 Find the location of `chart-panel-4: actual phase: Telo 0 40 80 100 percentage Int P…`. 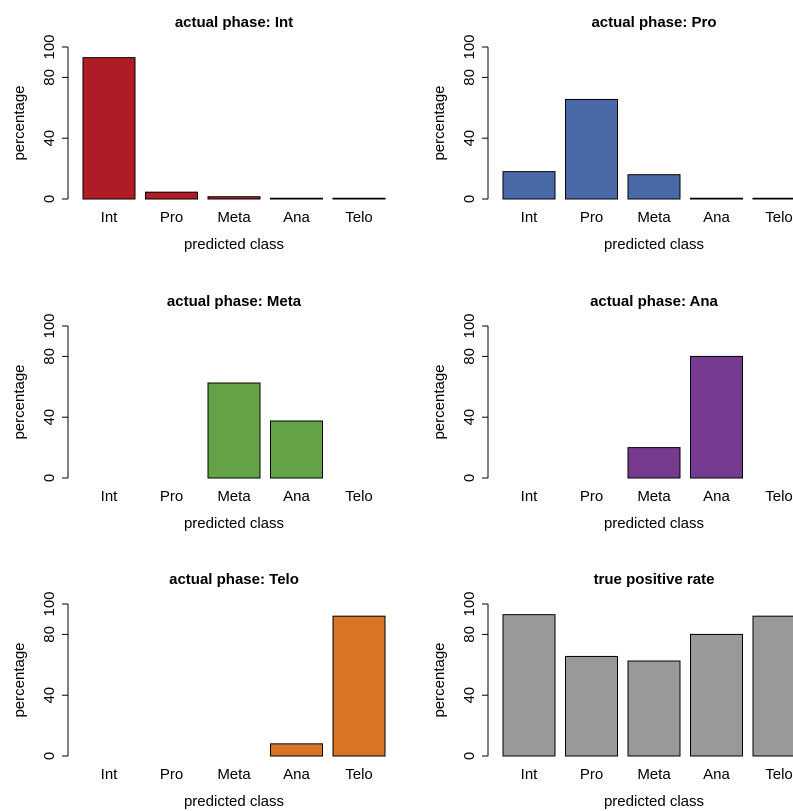

chart-panel-4: actual phase: Telo 0 40 80 100 percentage Int P… is located at coordinates (198, 690).